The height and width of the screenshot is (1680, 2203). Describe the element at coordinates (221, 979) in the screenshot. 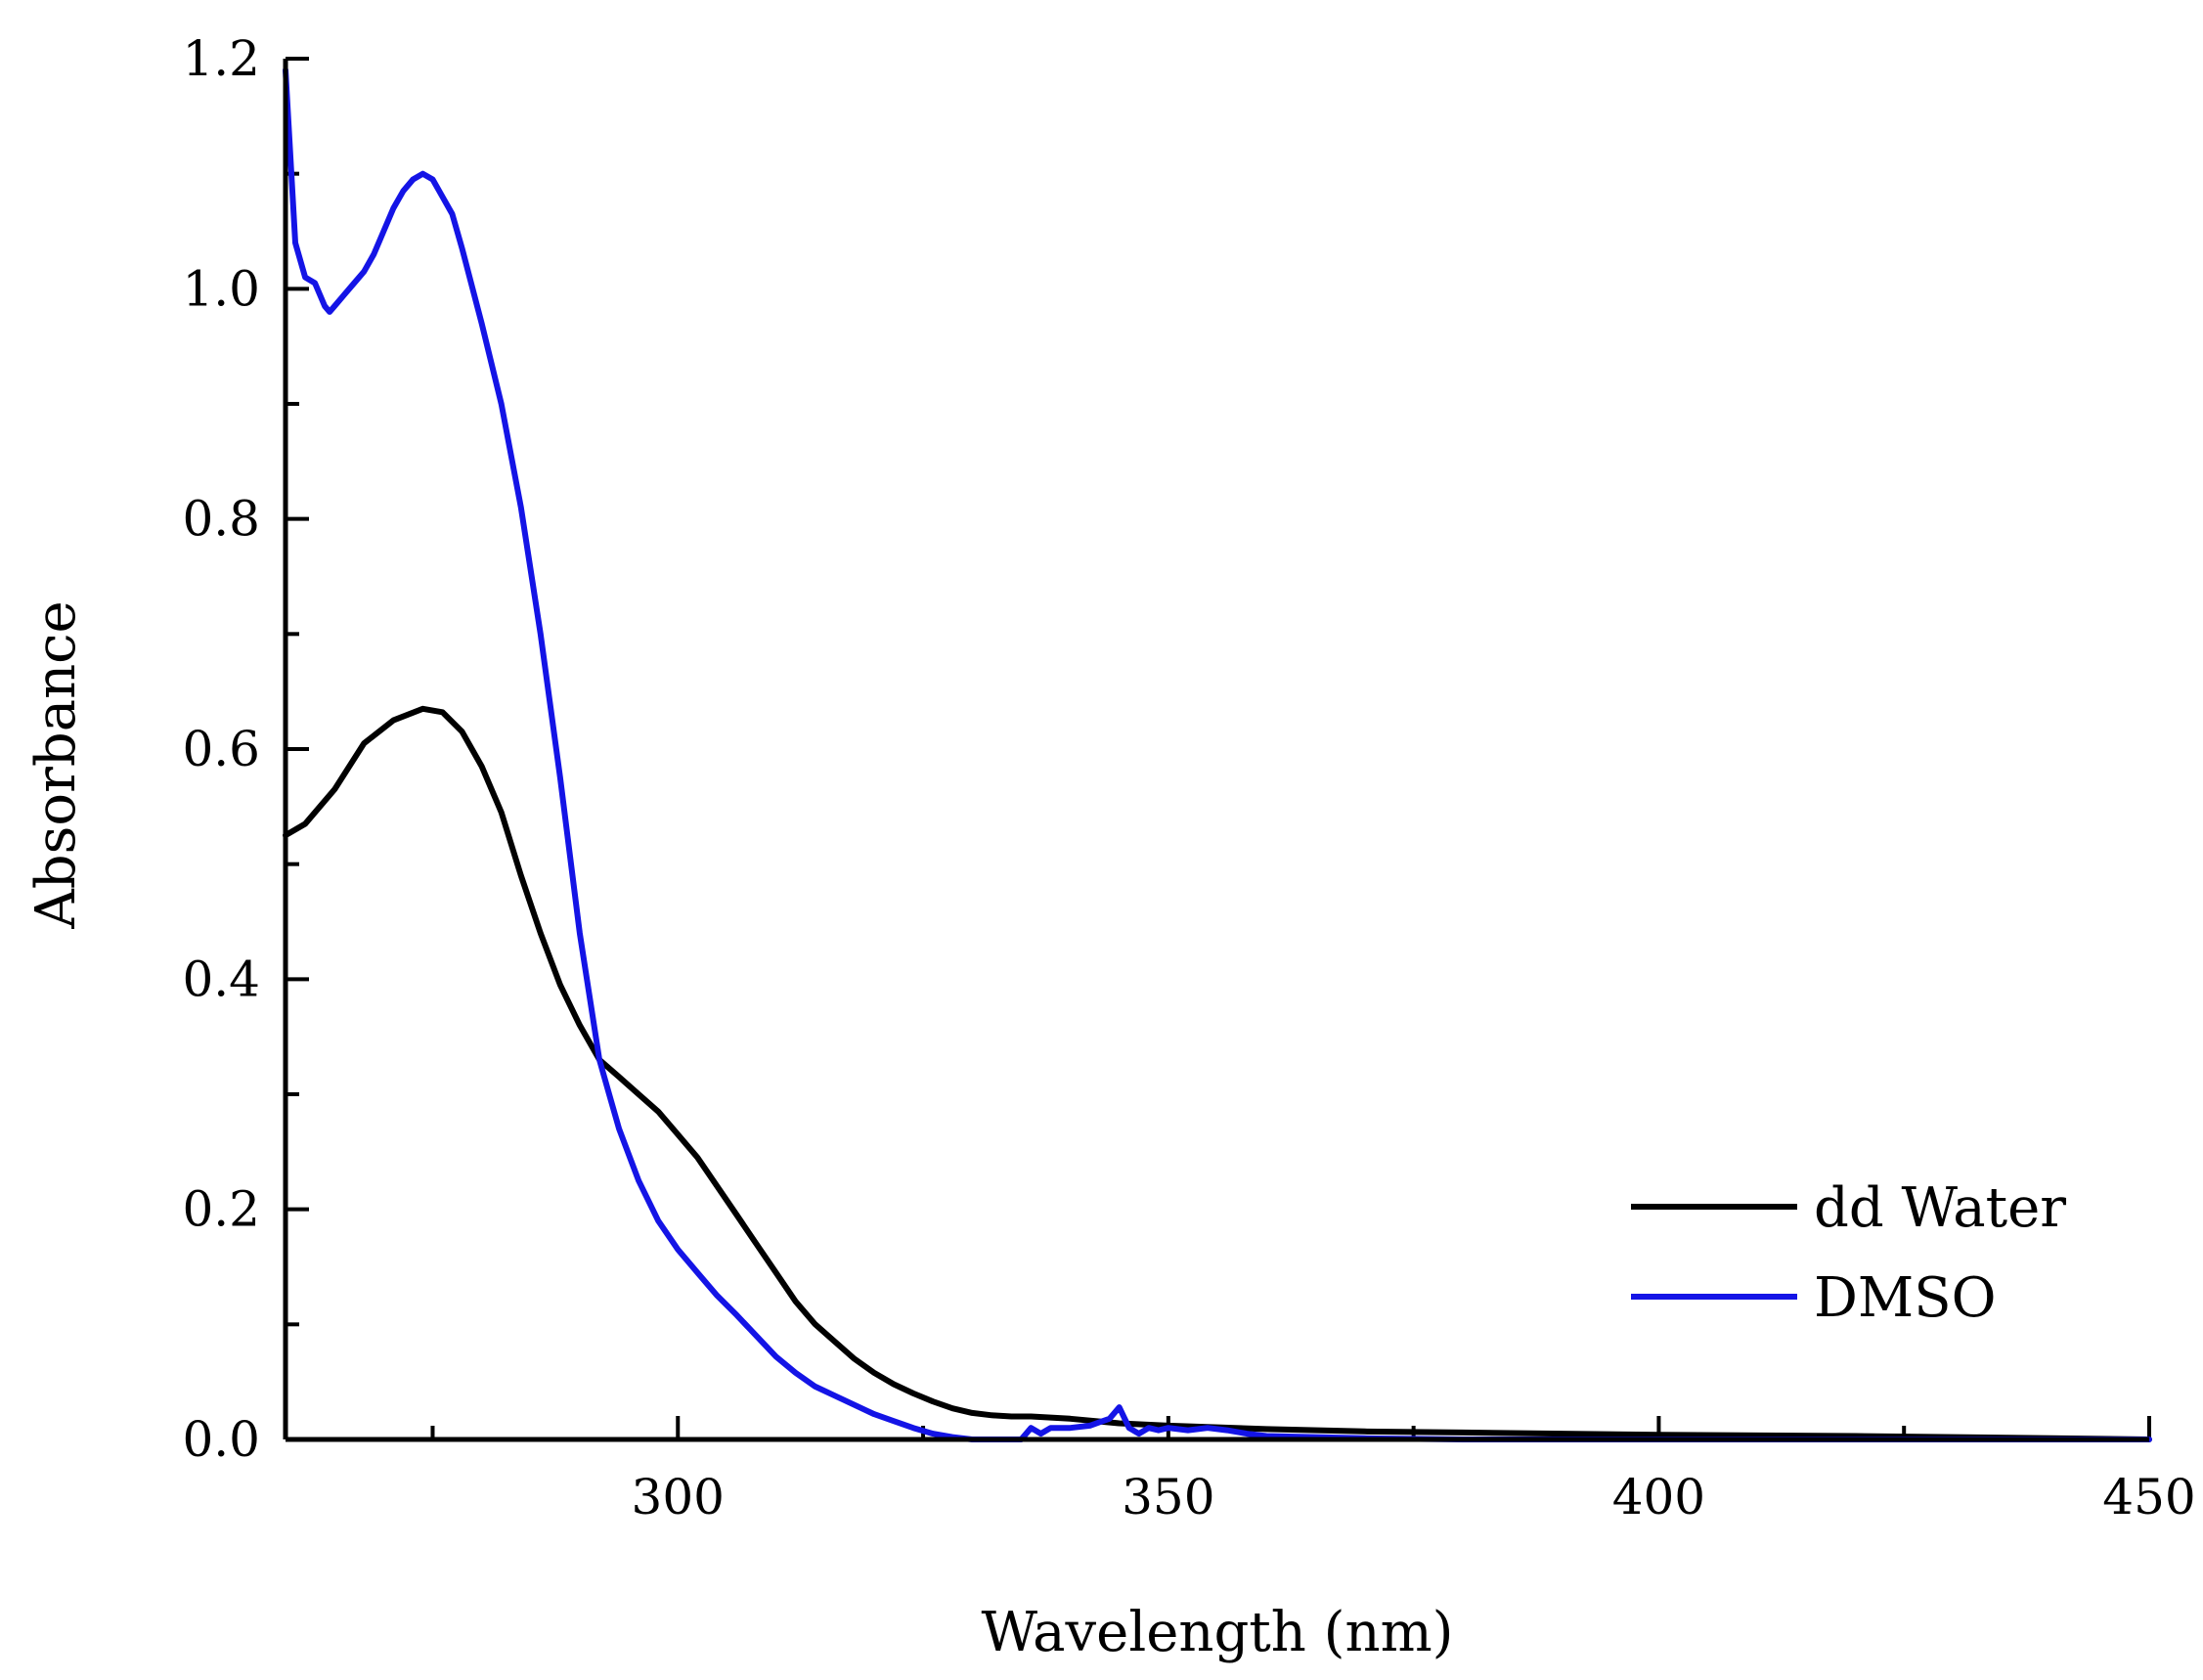

I see `y-tick-label: 0.4` at that location.